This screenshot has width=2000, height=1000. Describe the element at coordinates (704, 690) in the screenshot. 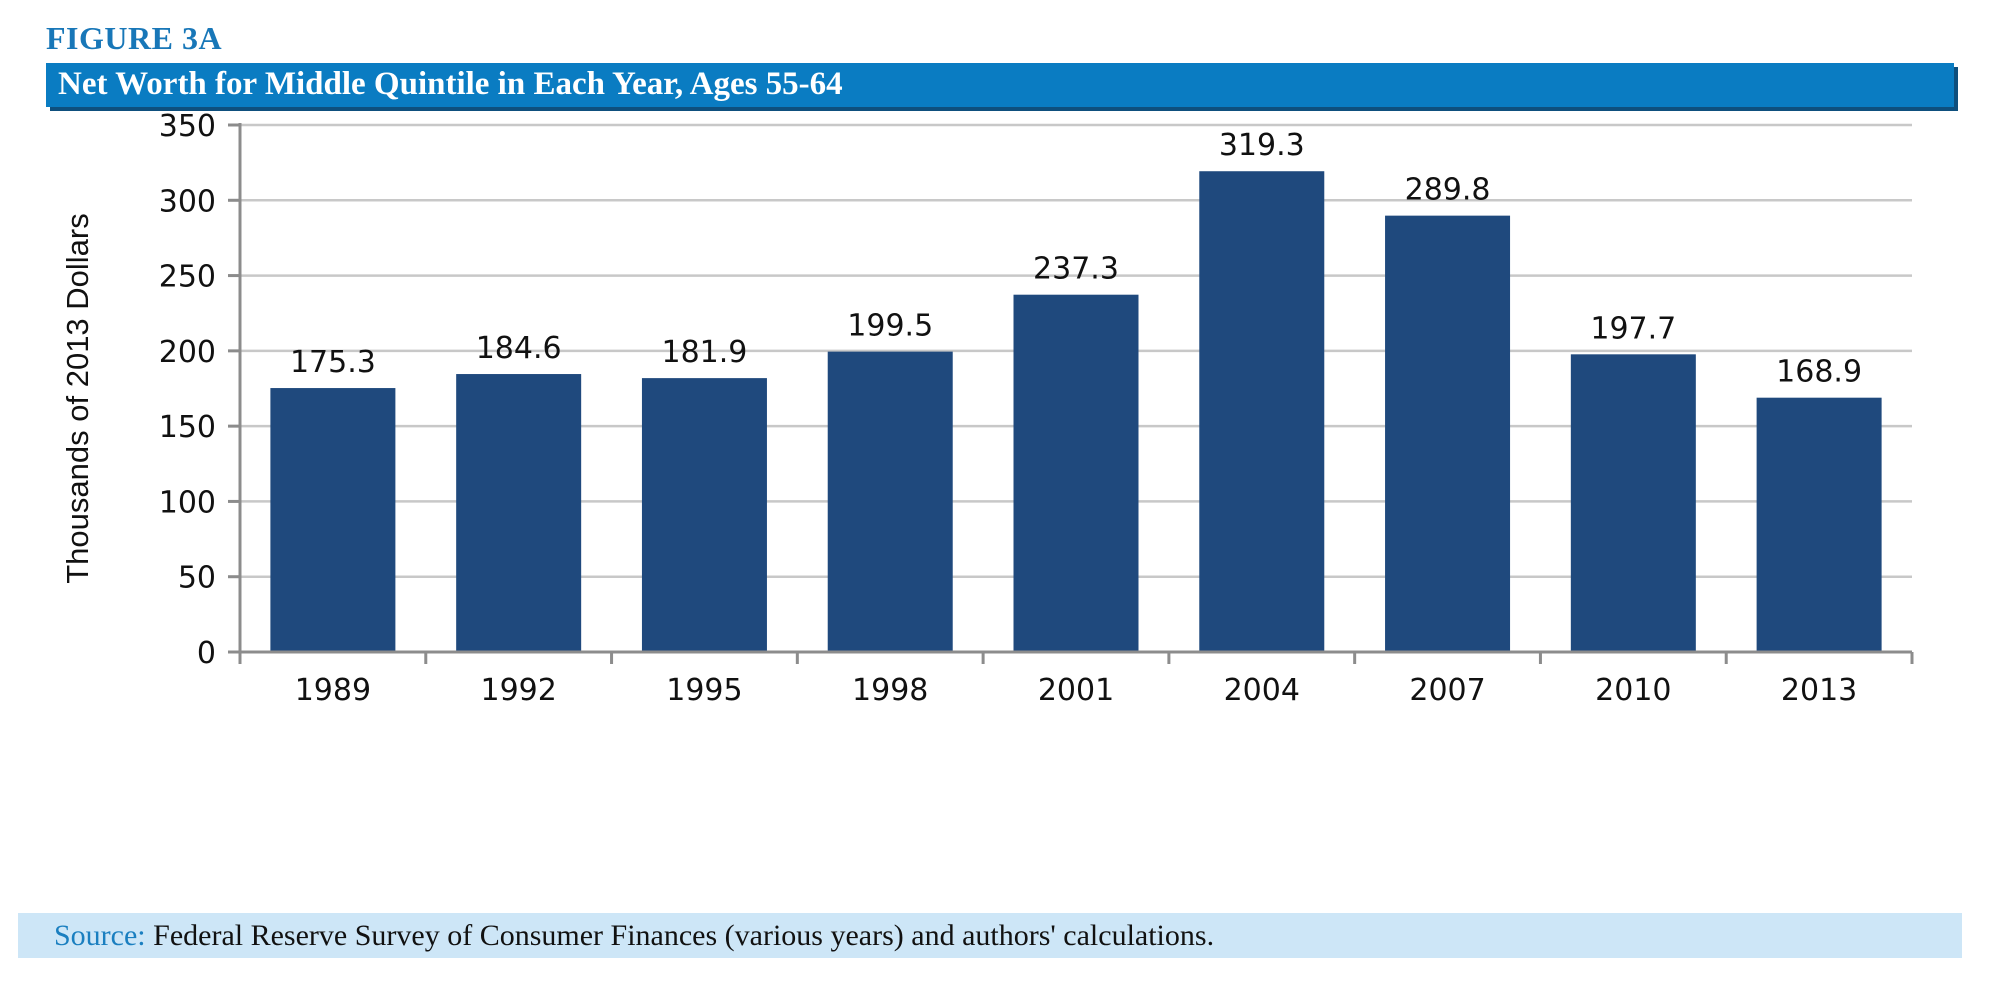

I see `x-tick-label: 1995` at that location.